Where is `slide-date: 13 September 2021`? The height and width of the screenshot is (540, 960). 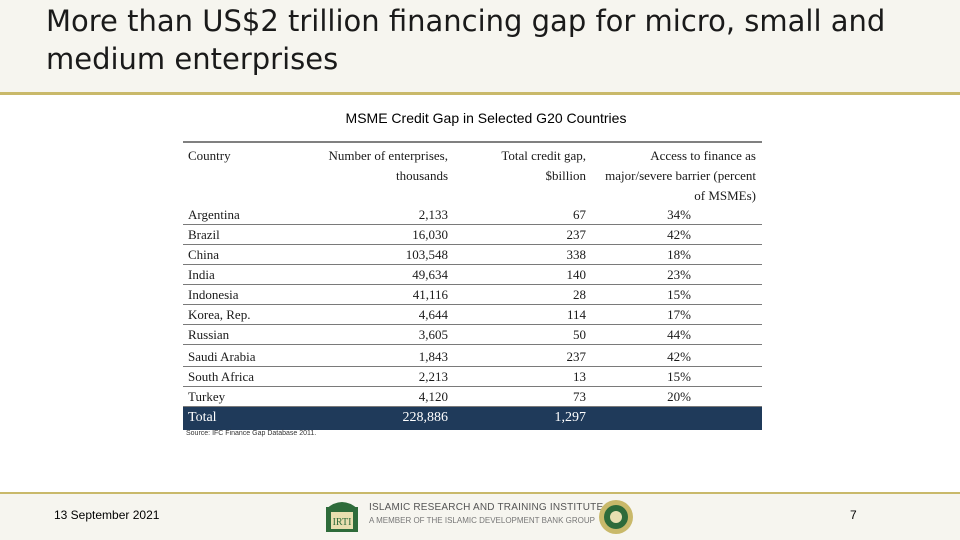 slide-date: 13 September 2021 is located at coordinates (107, 515).